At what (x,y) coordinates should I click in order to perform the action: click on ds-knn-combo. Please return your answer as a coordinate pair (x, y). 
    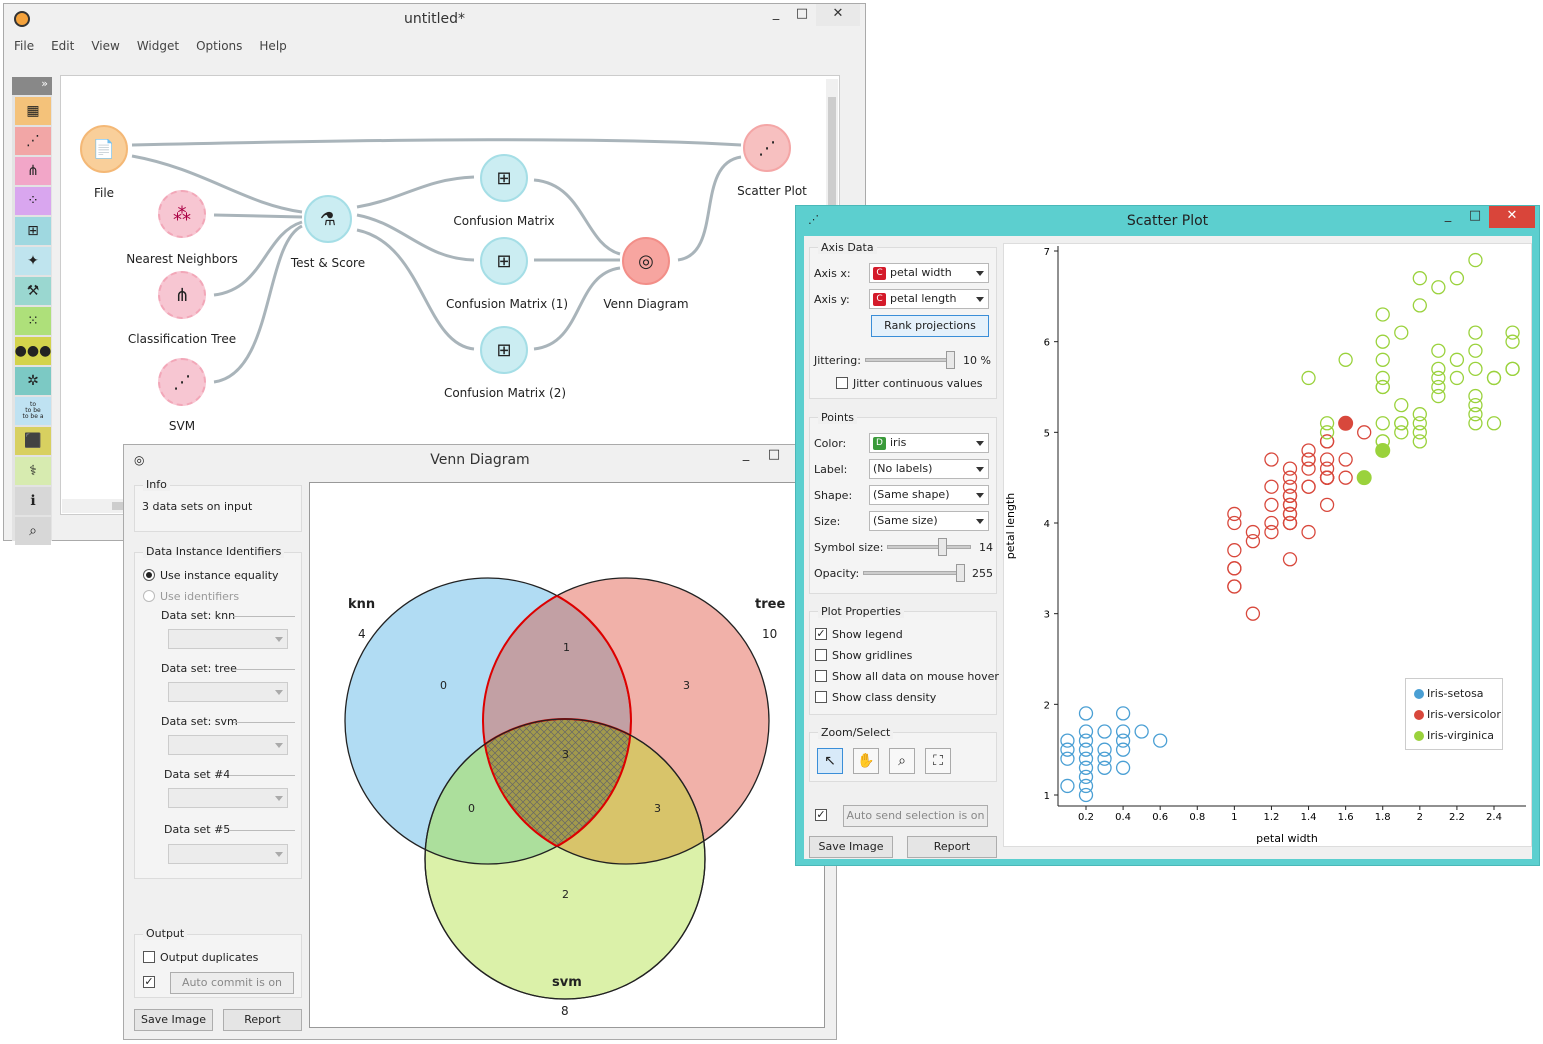
    Looking at the image, I should click on (228, 639).